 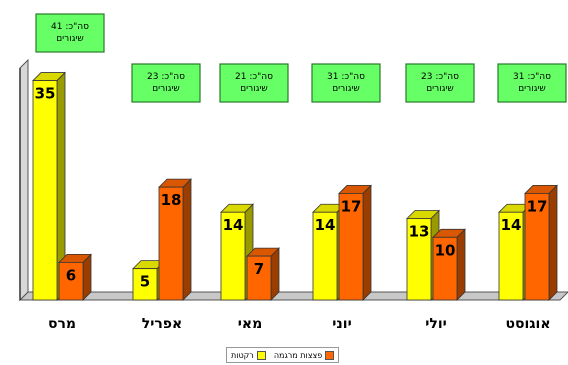 What do you see at coordinates (294, 296) in the screenshot?
I see `chart-floor` at bounding box center [294, 296].